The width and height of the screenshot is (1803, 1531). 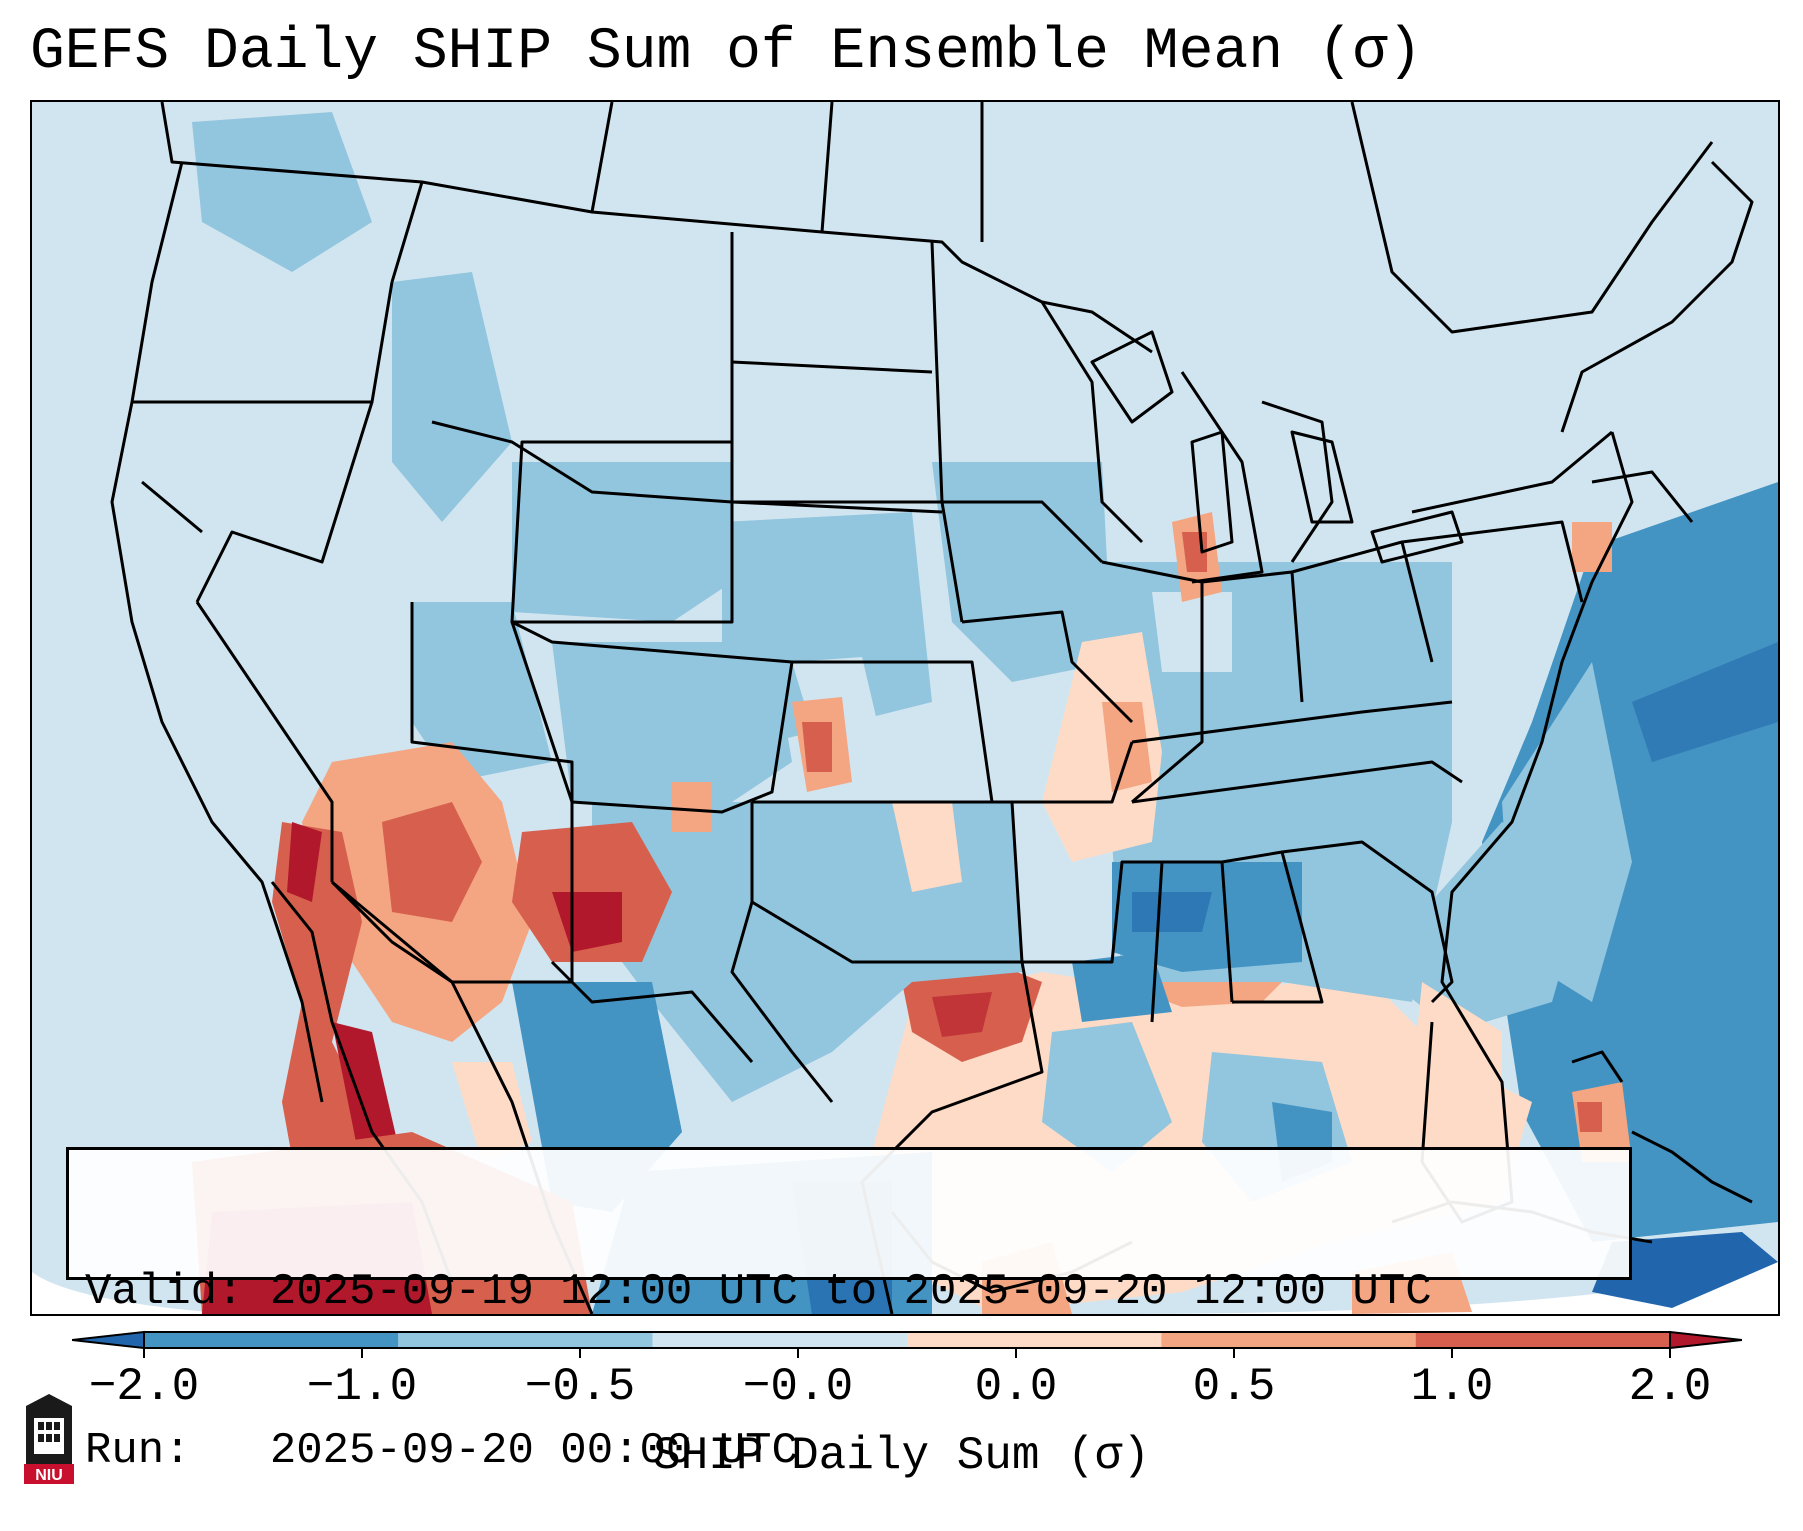 I want to click on colorbar-tick-label: 2.0, so click(x=1670, y=1387).